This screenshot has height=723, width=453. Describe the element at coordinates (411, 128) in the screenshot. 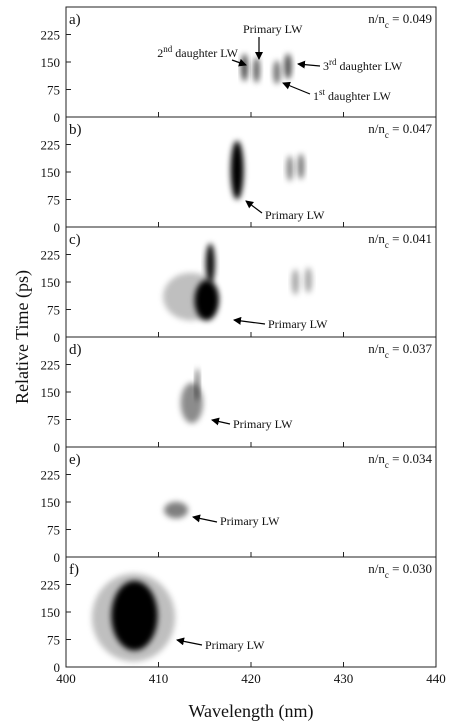

I see `density-label-part: = 0.047` at that location.